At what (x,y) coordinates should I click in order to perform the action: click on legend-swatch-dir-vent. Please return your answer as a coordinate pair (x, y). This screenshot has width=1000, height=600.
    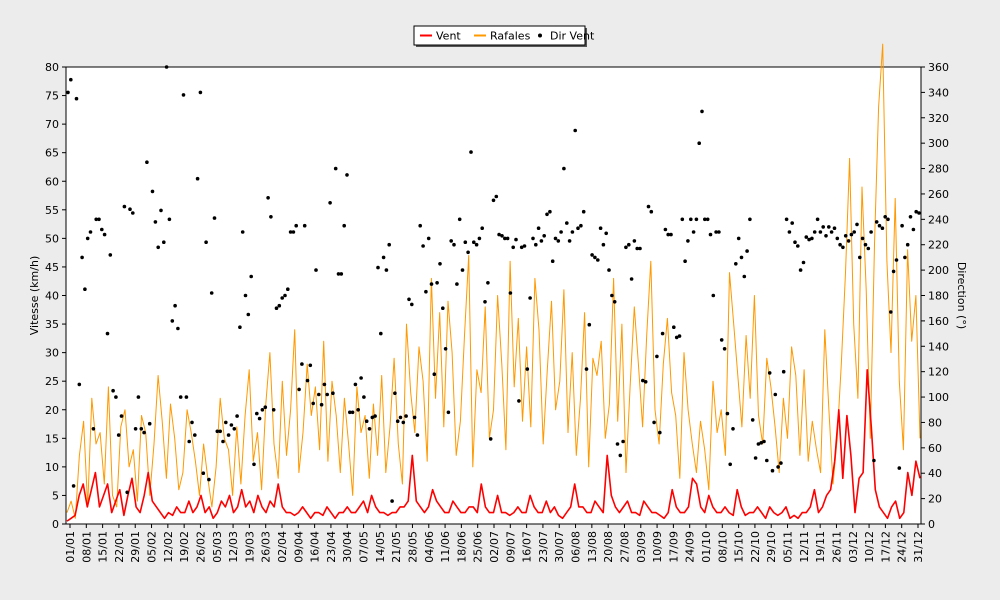
    Looking at the image, I should click on (540, 35).